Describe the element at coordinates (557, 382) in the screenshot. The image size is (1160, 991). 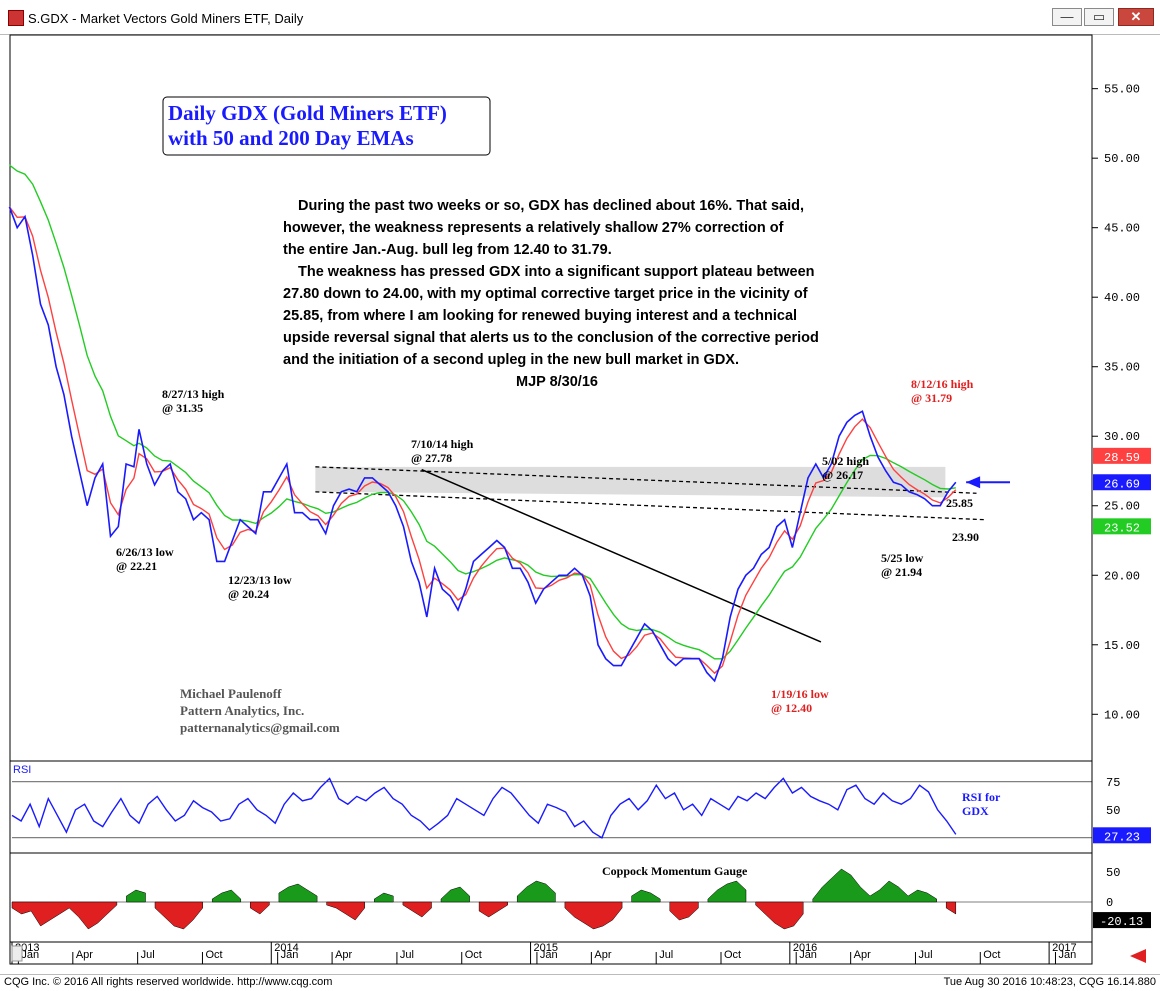
I see `signature: MJP 8/30/16` at that location.